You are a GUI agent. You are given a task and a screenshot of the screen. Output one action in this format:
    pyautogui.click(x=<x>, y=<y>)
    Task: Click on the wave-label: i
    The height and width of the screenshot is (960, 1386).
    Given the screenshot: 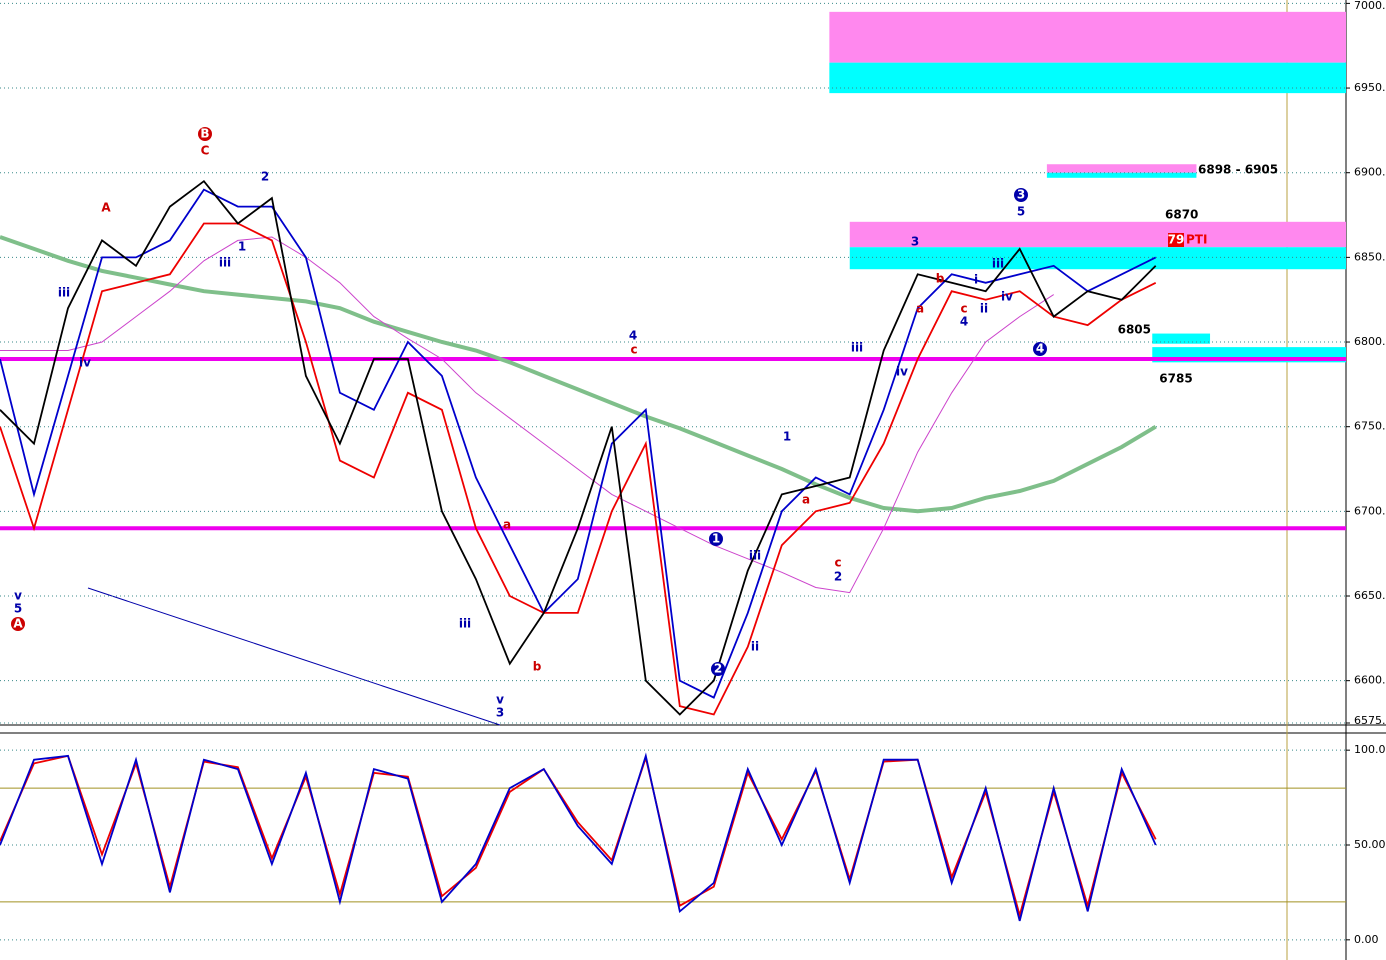 What is the action you would take?
    pyautogui.click(x=976, y=280)
    